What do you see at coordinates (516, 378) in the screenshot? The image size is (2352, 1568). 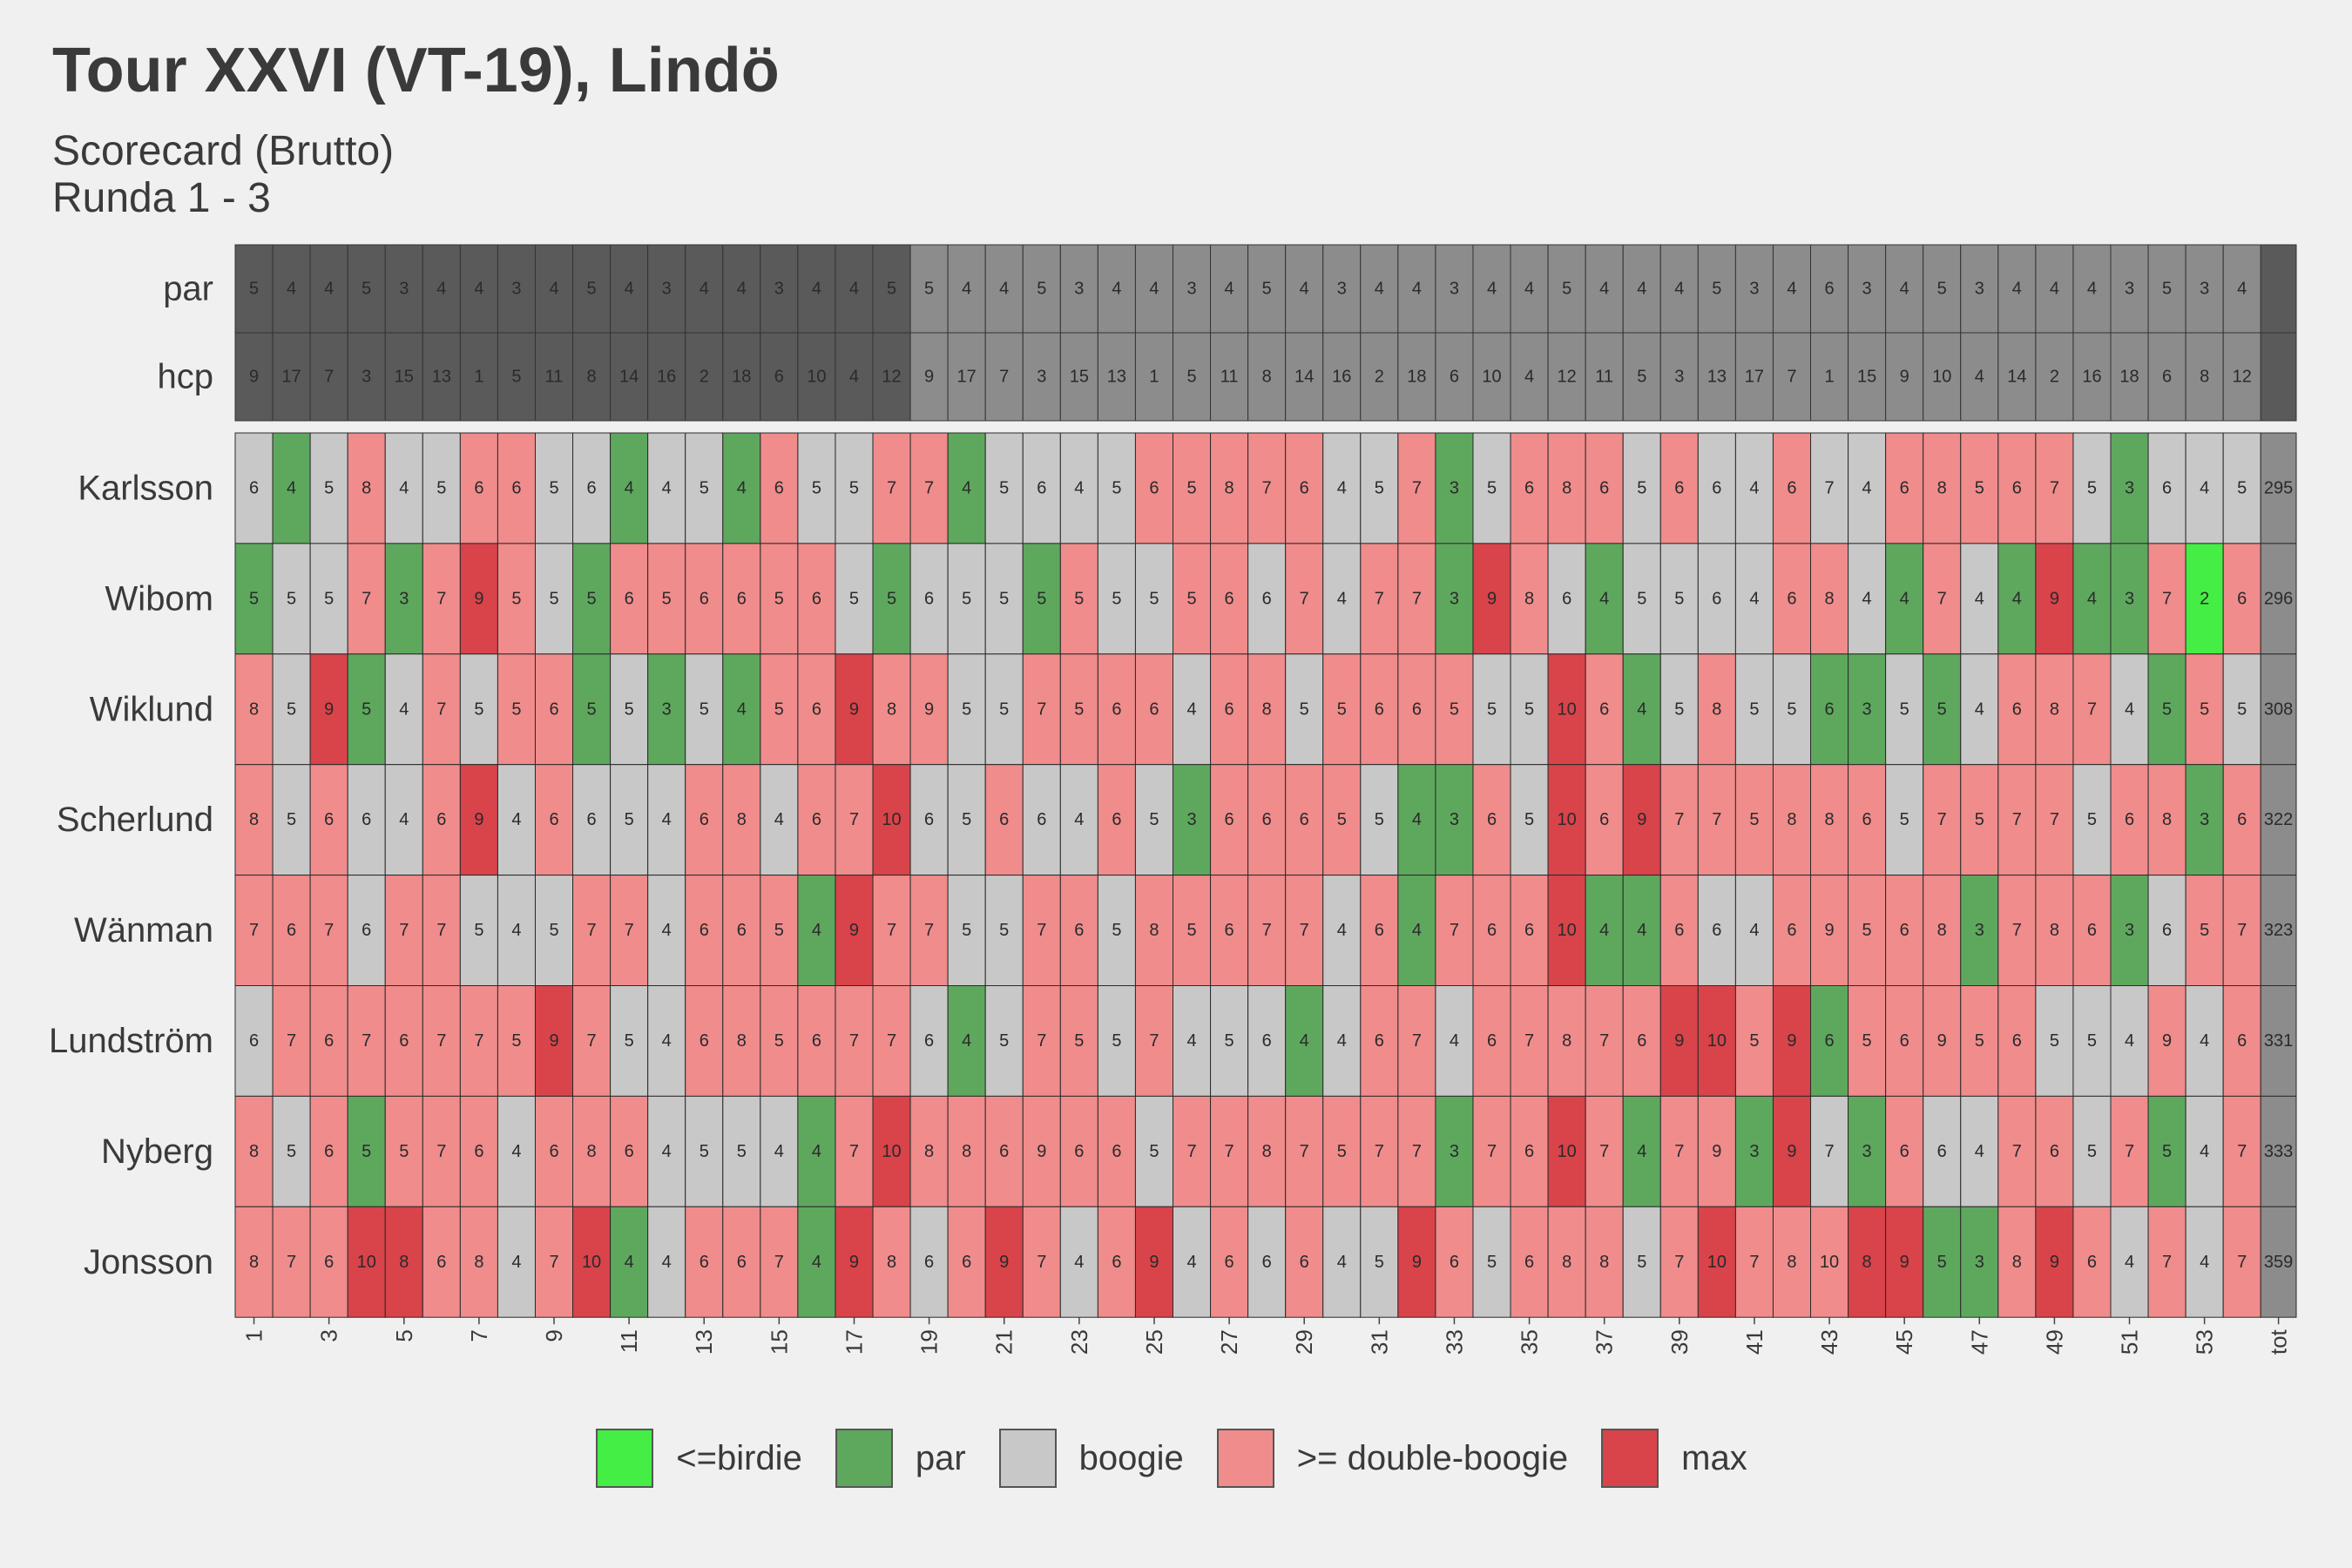 I see `hcp-value: 5` at bounding box center [516, 378].